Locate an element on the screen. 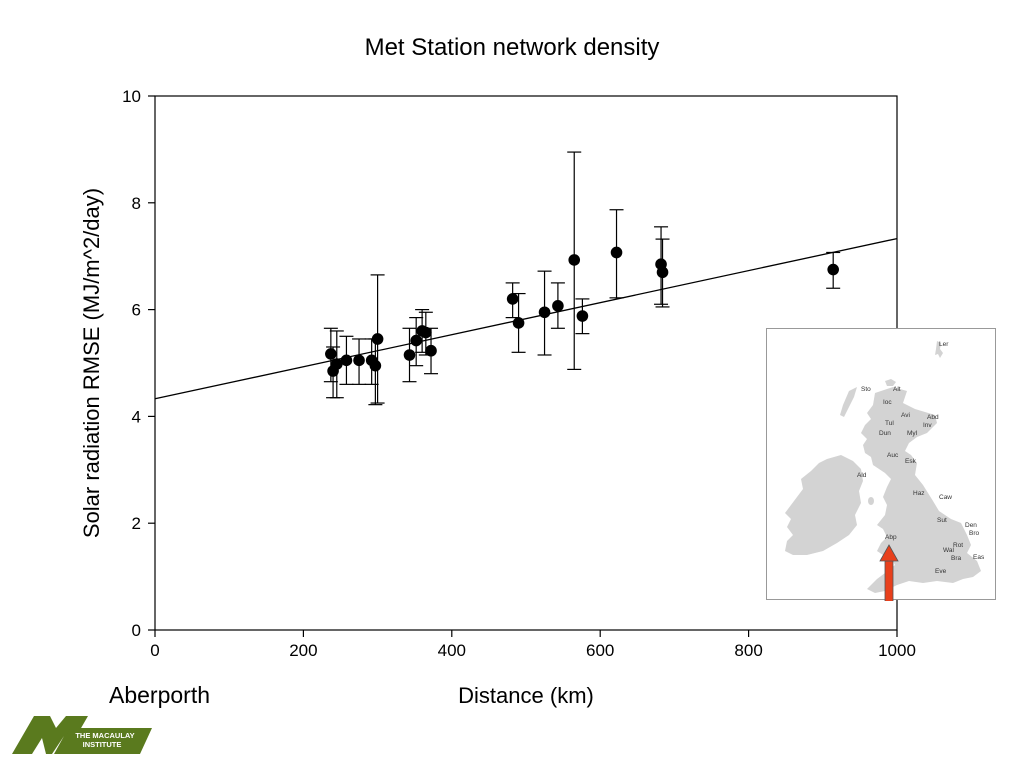 The image size is (1024, 768). station-label: Inv is located at coordinates (927, 425).